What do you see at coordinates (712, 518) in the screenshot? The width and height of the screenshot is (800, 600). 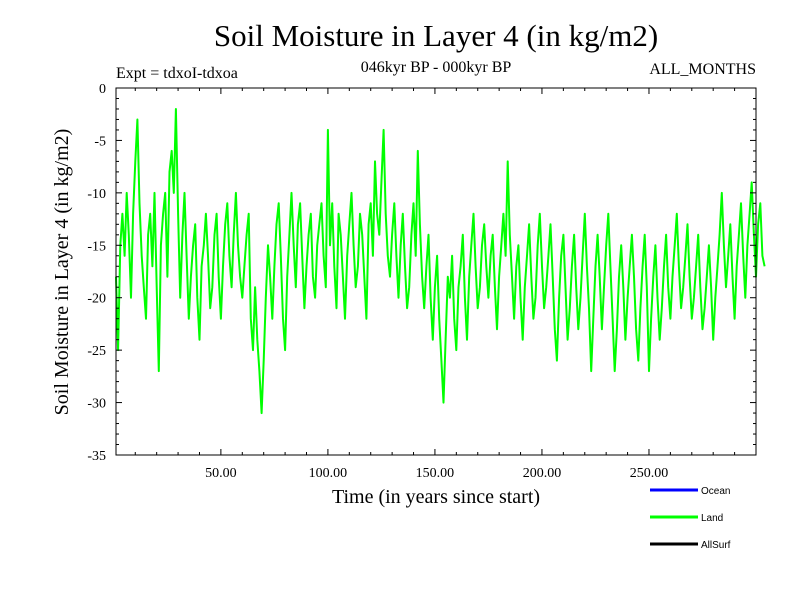 I see `legend-label-land: Land` at bounding box center [712, 518].